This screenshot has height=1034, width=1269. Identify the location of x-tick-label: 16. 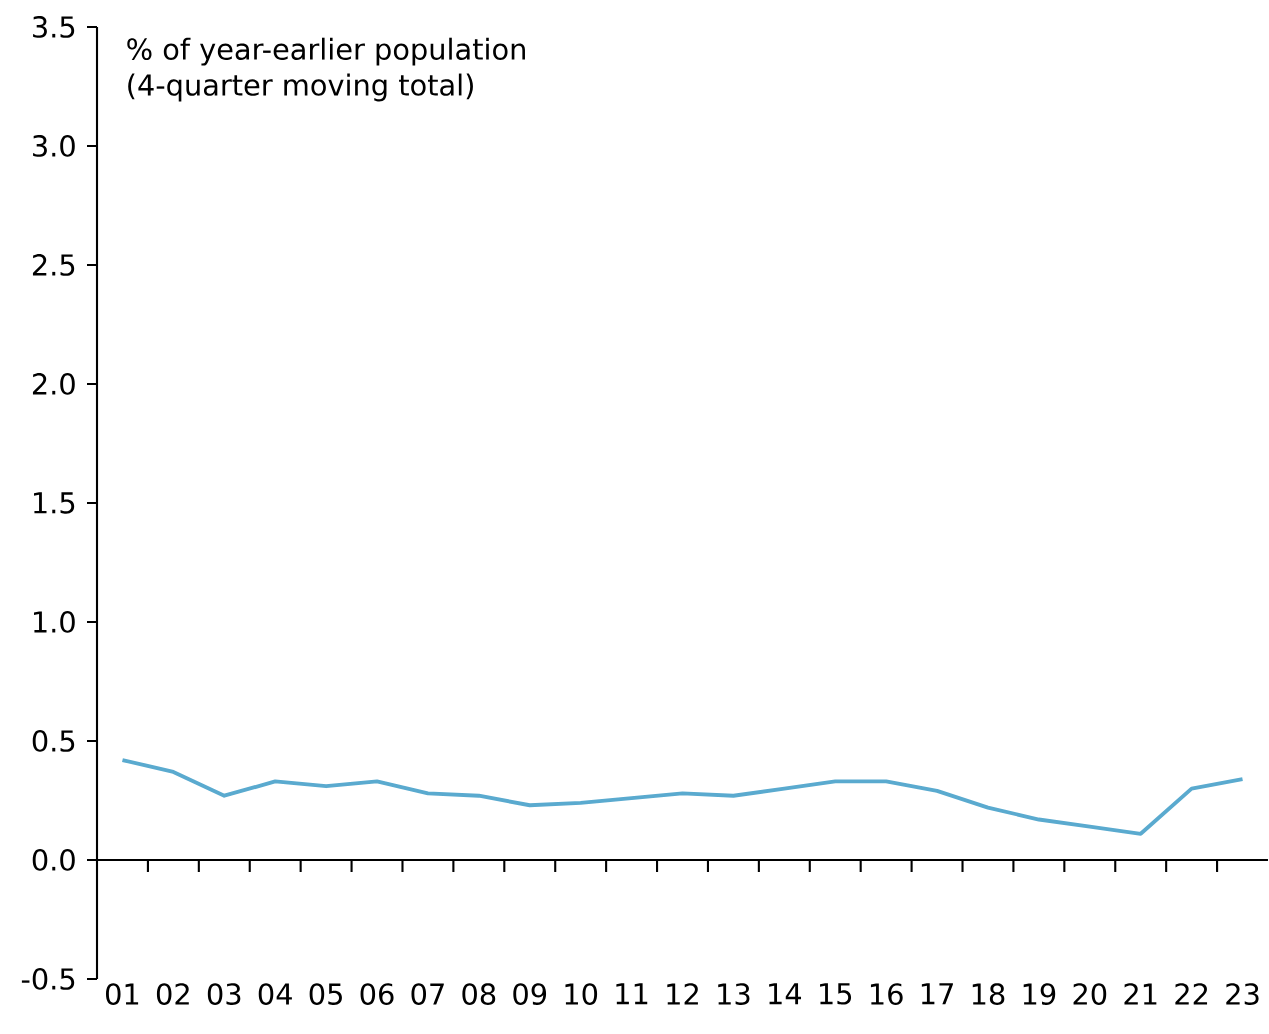
(886, 994).